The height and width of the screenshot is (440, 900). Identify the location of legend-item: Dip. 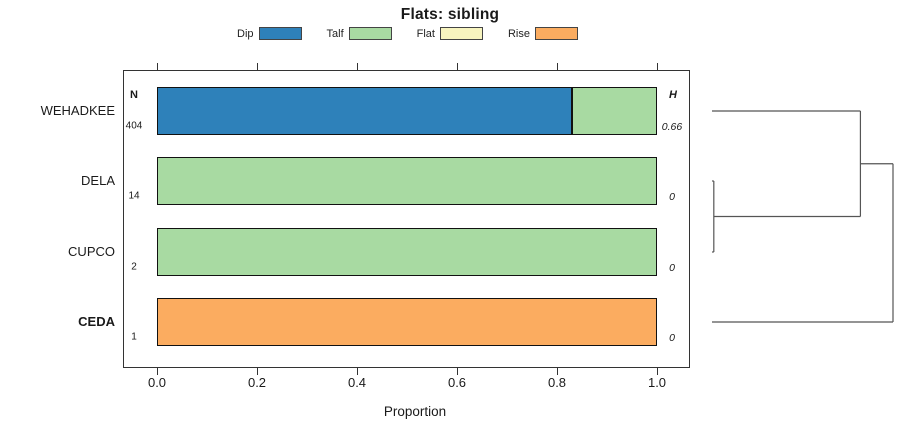
(269, 33).